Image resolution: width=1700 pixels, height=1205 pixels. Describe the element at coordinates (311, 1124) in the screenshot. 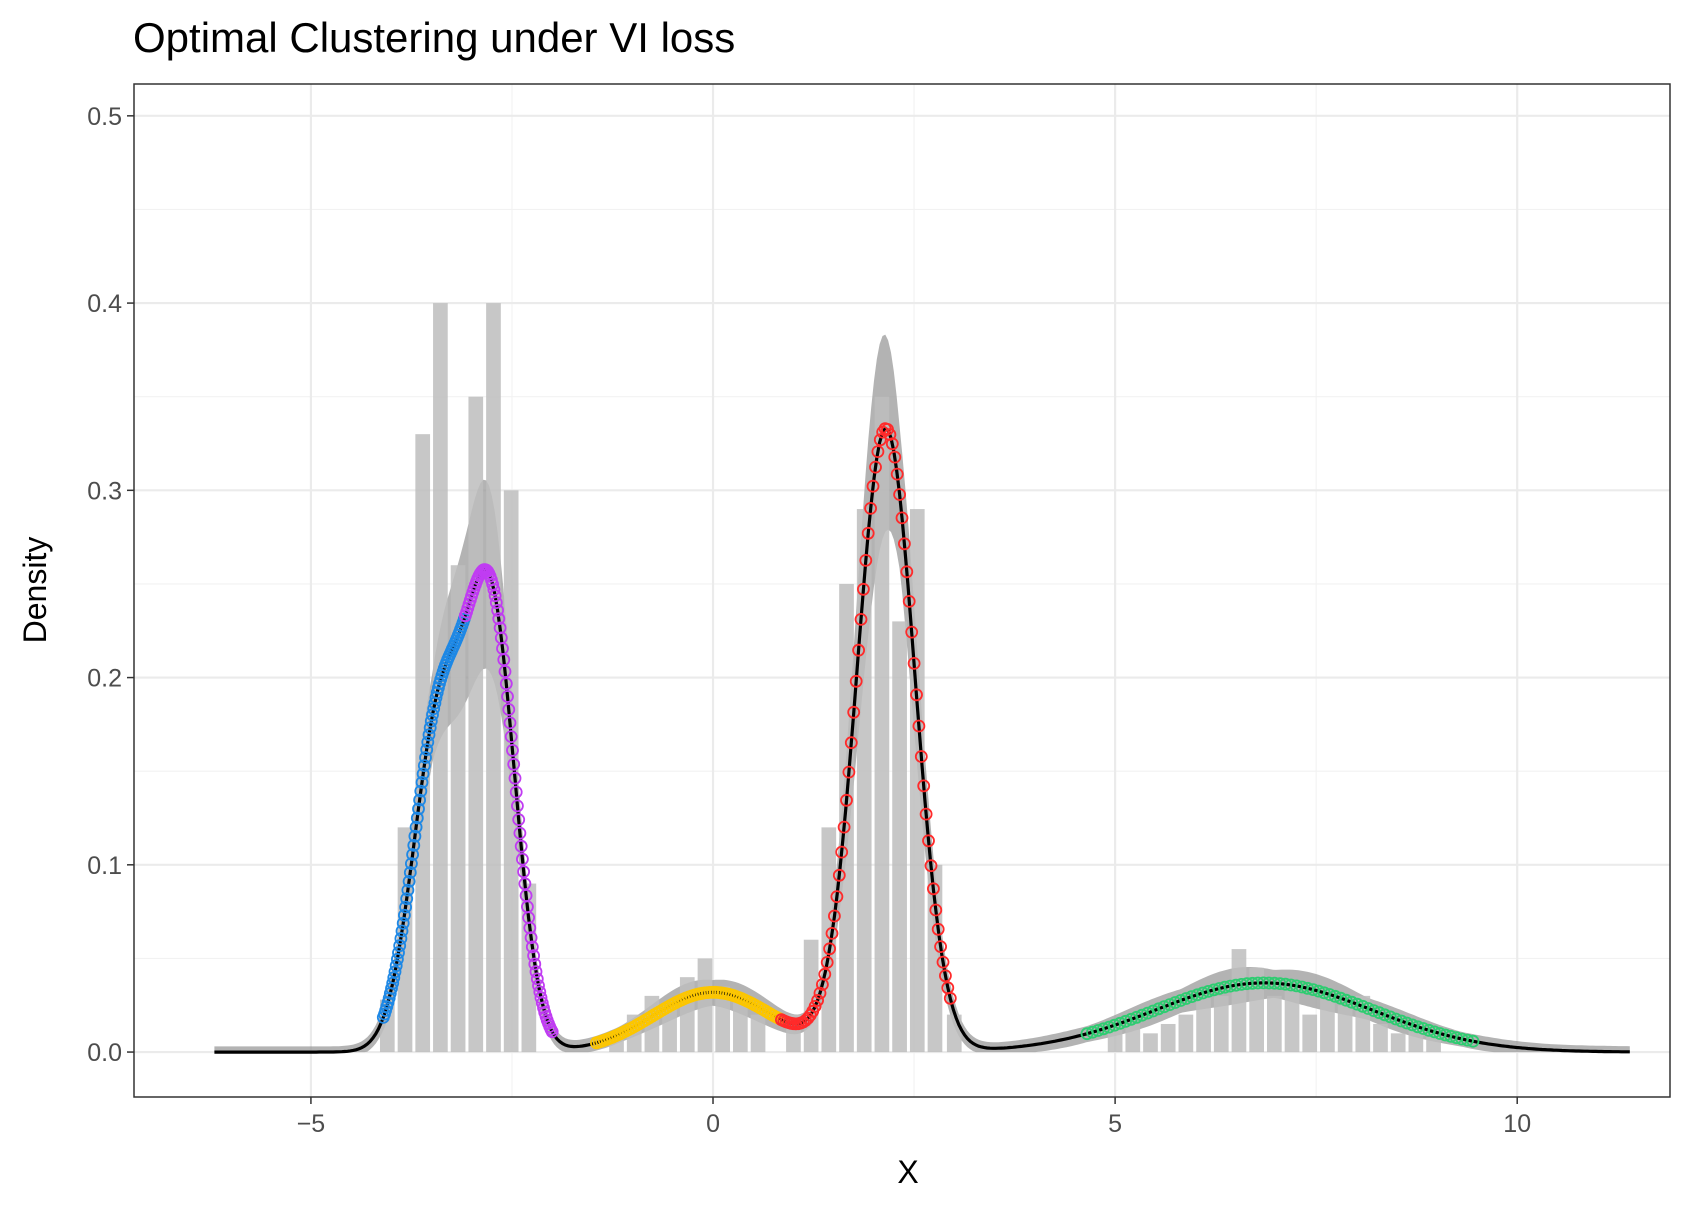

I see `x-tick-label: −5` at that location.